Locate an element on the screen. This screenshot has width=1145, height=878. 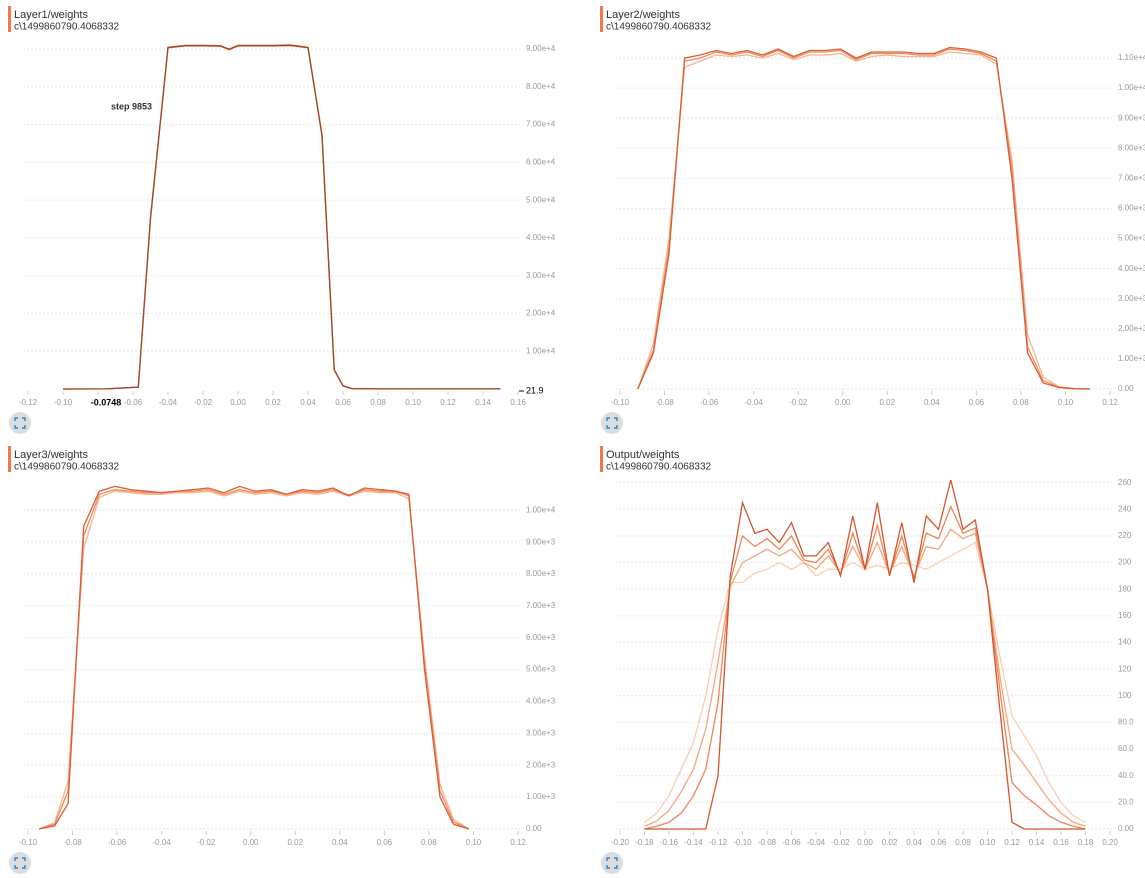
y-tick-label: 5.00e+4 is located at coordinates (541, 199).